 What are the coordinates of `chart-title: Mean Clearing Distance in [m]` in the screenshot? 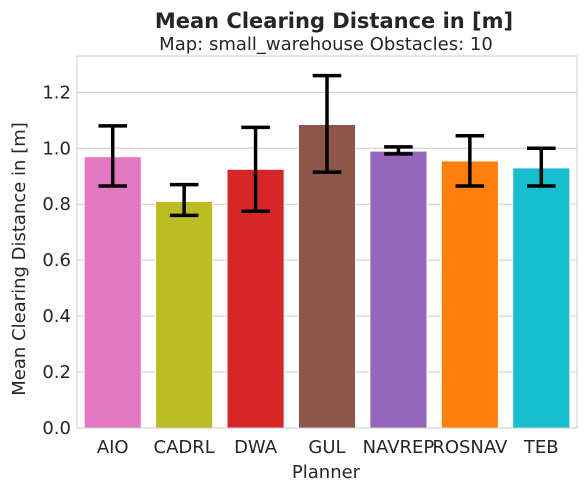 It's located at (334, 21).